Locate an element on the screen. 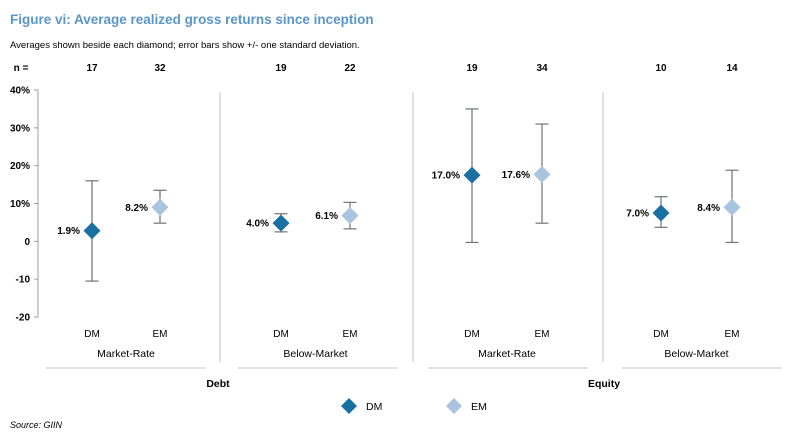 This screenshot has height=439, width=812. legend-dm-label: DM is located at coordinates (374, 407).